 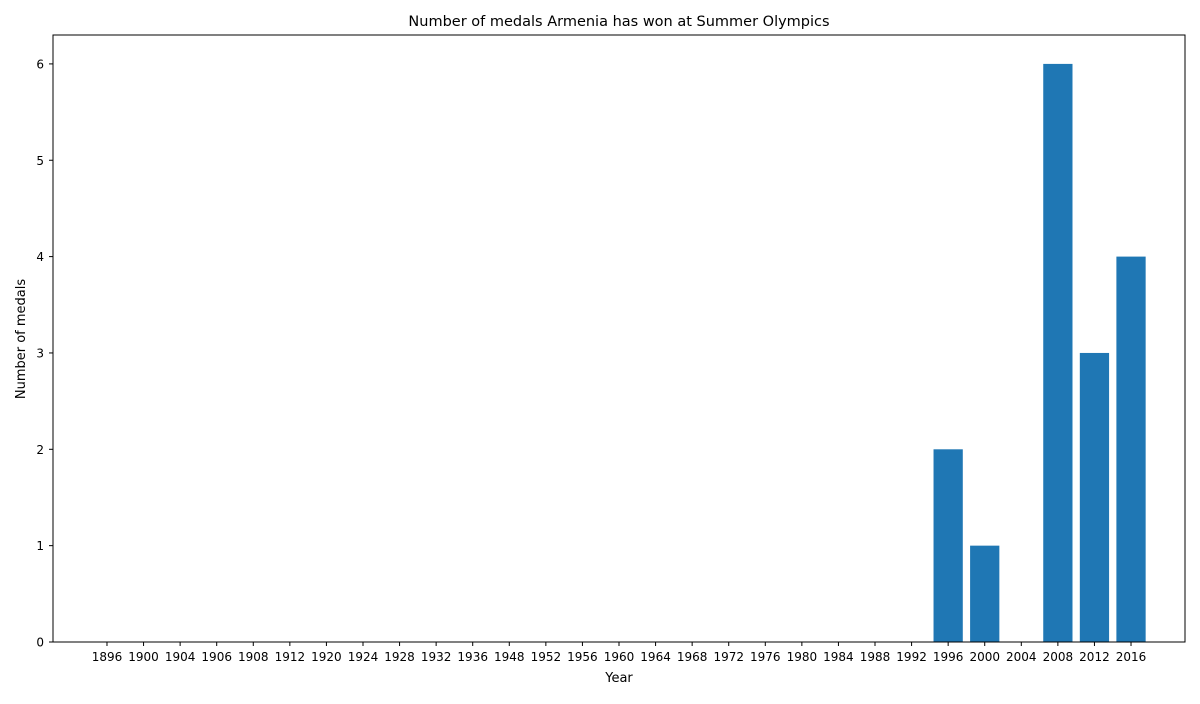 I want to click on y-tick-label: 5, so click(x=40, y=161).